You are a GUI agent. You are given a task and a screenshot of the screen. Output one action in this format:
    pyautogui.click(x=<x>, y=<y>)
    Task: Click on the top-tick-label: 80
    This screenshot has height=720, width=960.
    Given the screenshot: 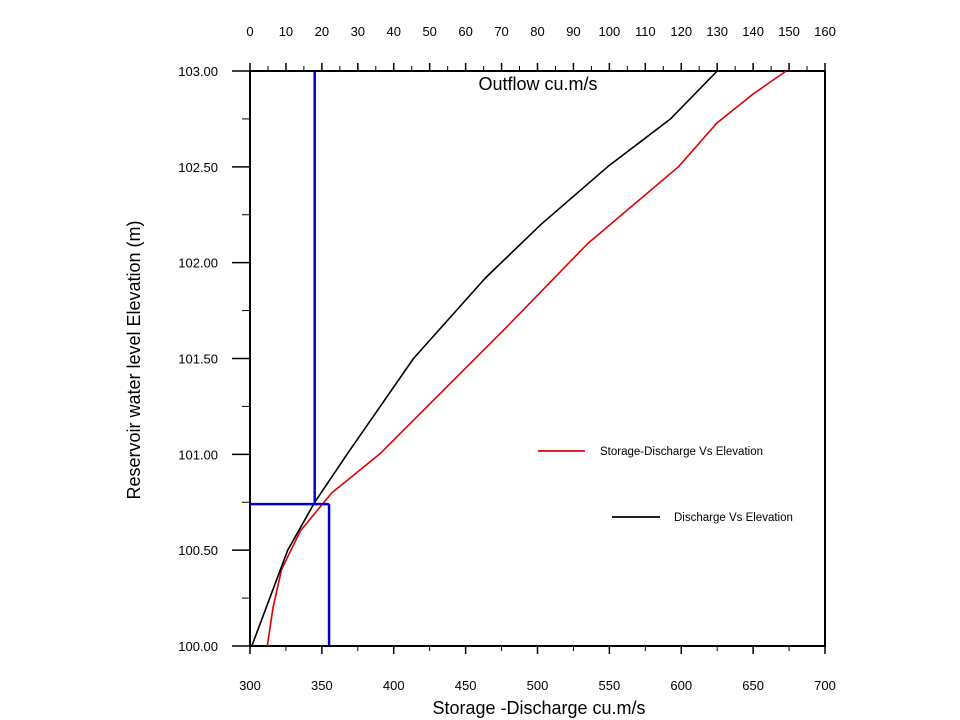 What is the action you would take?
    pyautogui.click(x=537, y=31)
    